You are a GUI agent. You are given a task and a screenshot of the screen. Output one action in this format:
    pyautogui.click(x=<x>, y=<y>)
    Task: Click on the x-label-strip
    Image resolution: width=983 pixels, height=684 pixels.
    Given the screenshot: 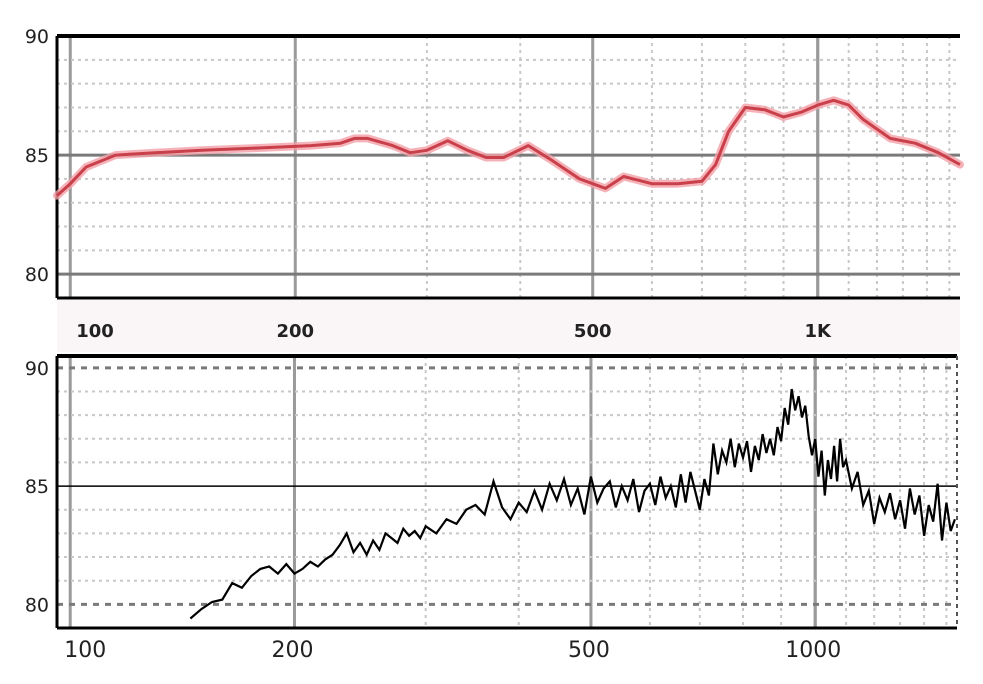 What is the action you would take?
    pyautogui.click(x=508, y=326)
    